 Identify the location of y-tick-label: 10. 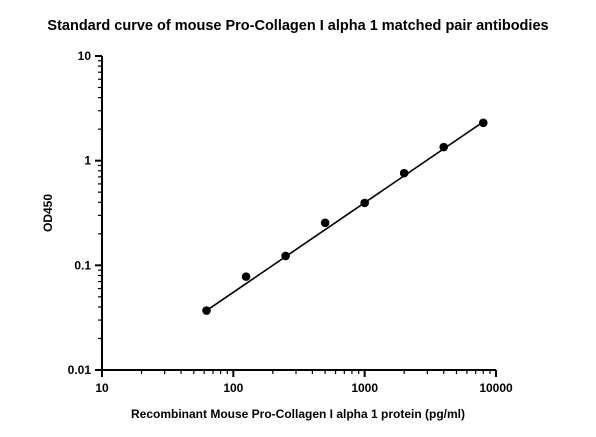
(85, 56).